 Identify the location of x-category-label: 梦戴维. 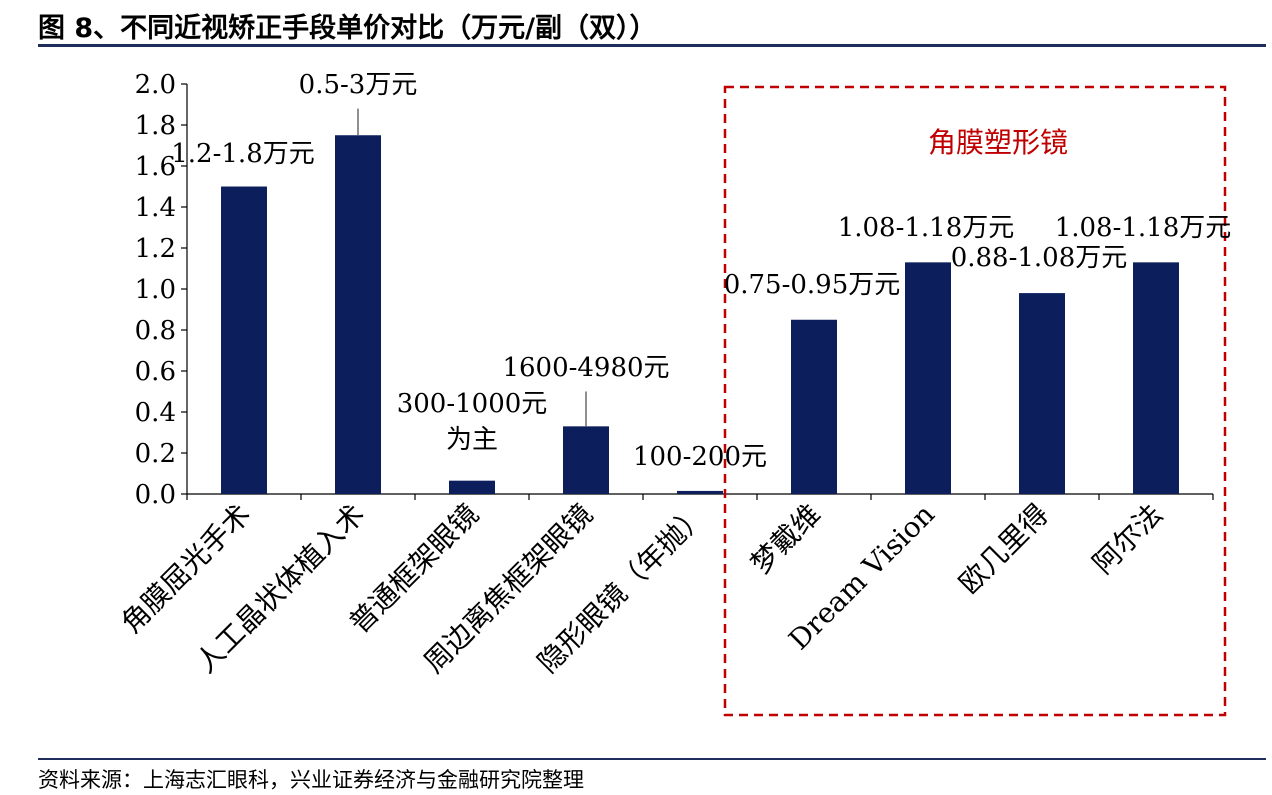
(785, 539).